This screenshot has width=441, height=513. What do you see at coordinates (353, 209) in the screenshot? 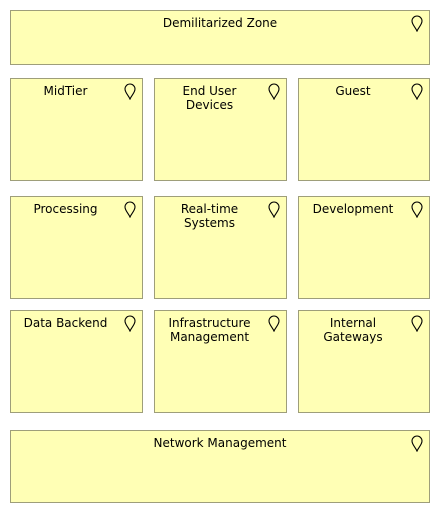
I see `zone-label: Development` at bounding box center [353, 209].